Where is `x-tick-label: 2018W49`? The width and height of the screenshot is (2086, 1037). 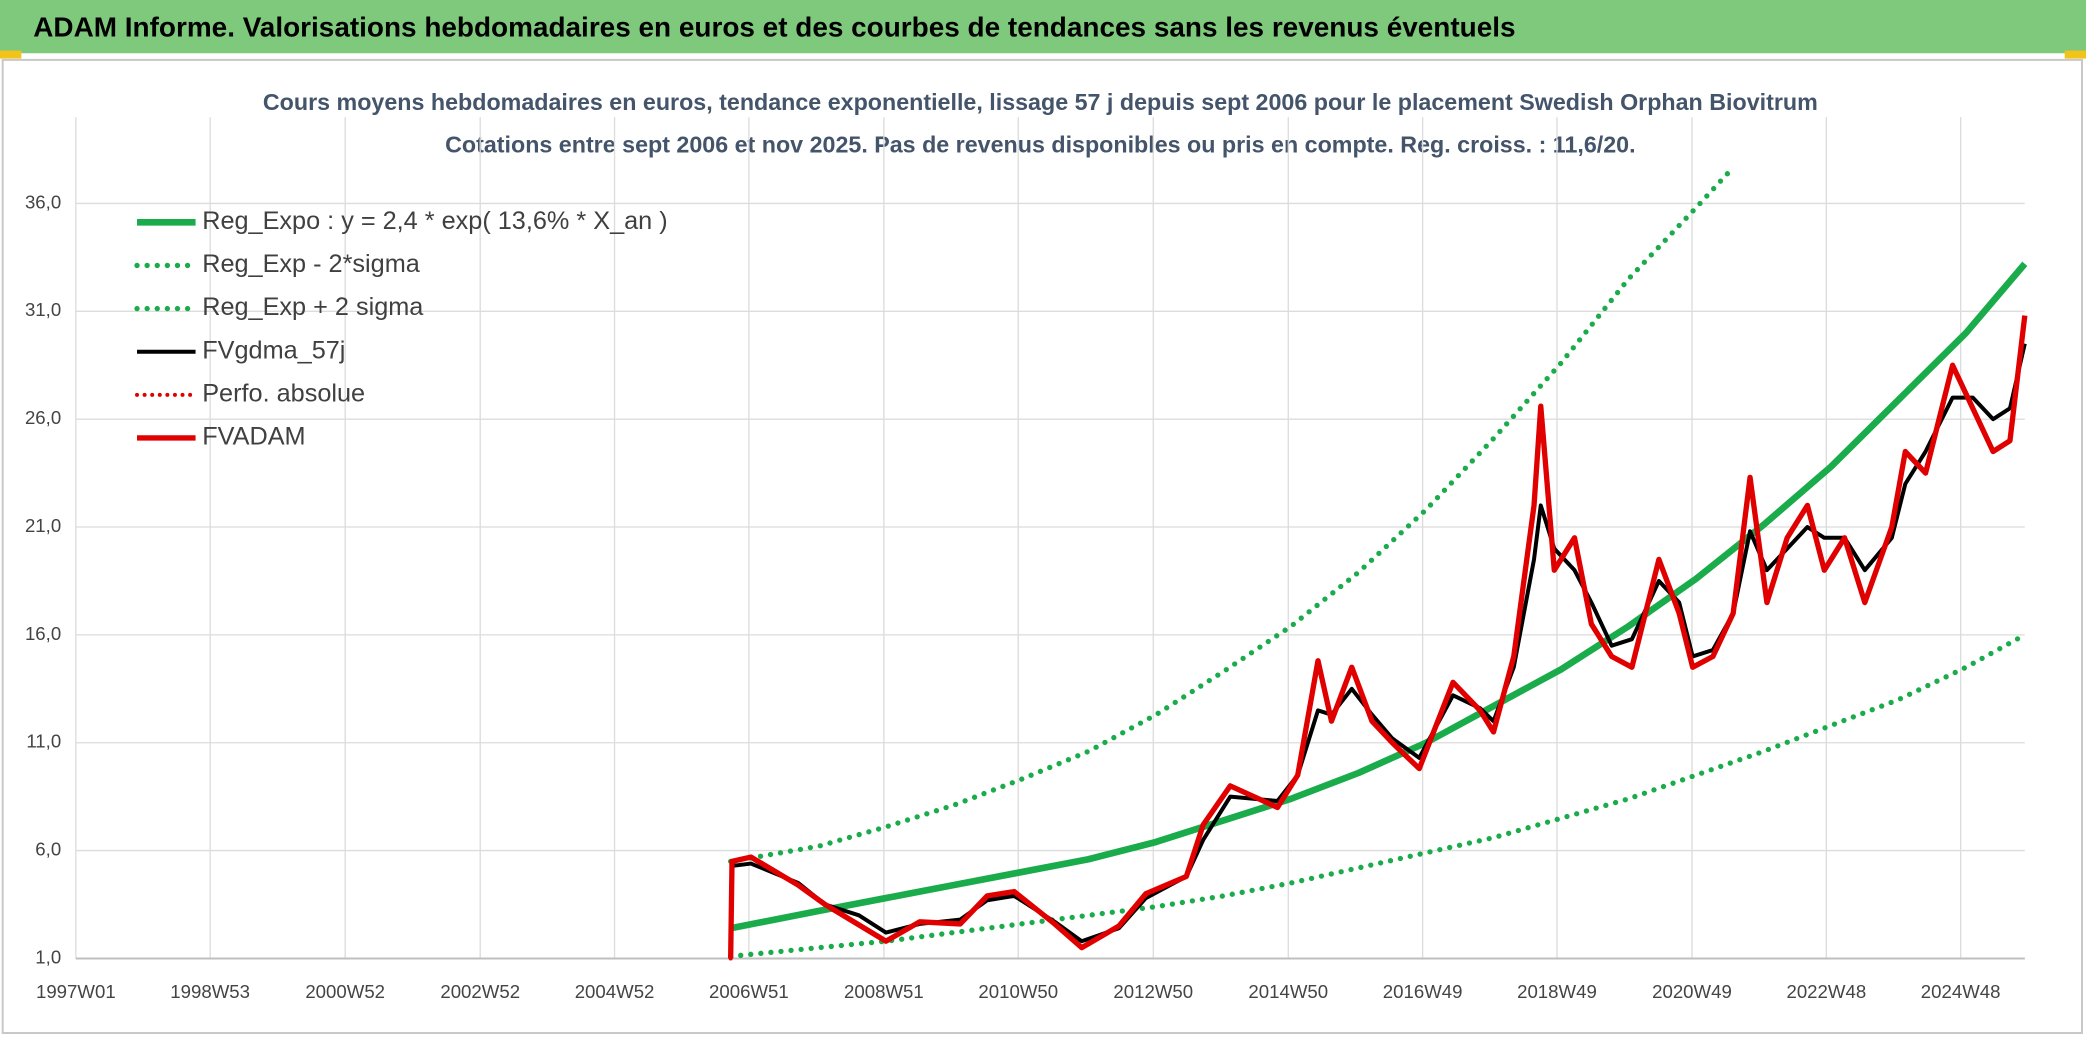 x-tick-label: 2018W49 is located at coordinates (1557, 991).